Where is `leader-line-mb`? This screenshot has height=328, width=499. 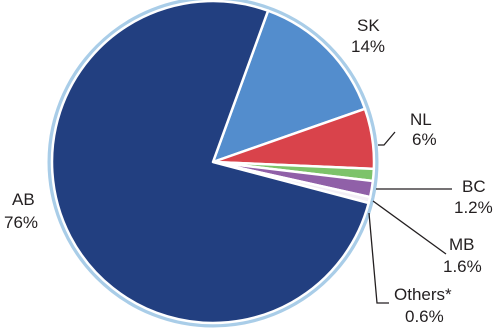 leader-line-mb is located at coordinates (409, 227).